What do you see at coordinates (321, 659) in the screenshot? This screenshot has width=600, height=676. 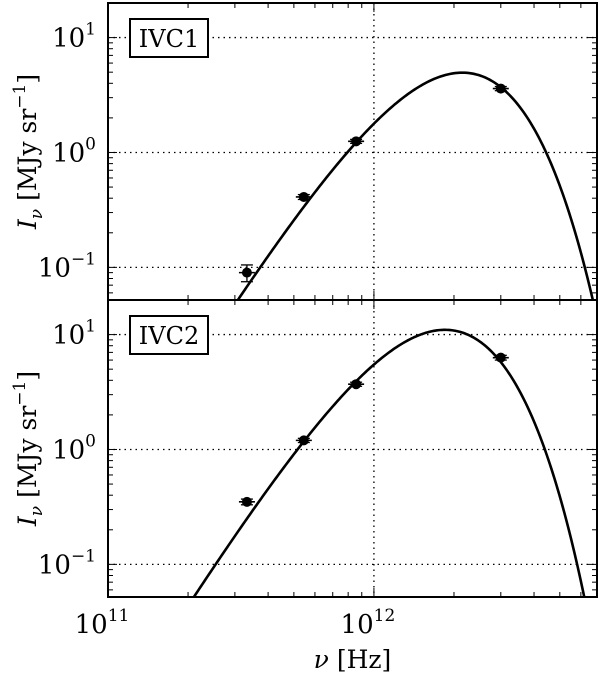 I see `x-label-symbol: ν` at bounding box center [321, 659].